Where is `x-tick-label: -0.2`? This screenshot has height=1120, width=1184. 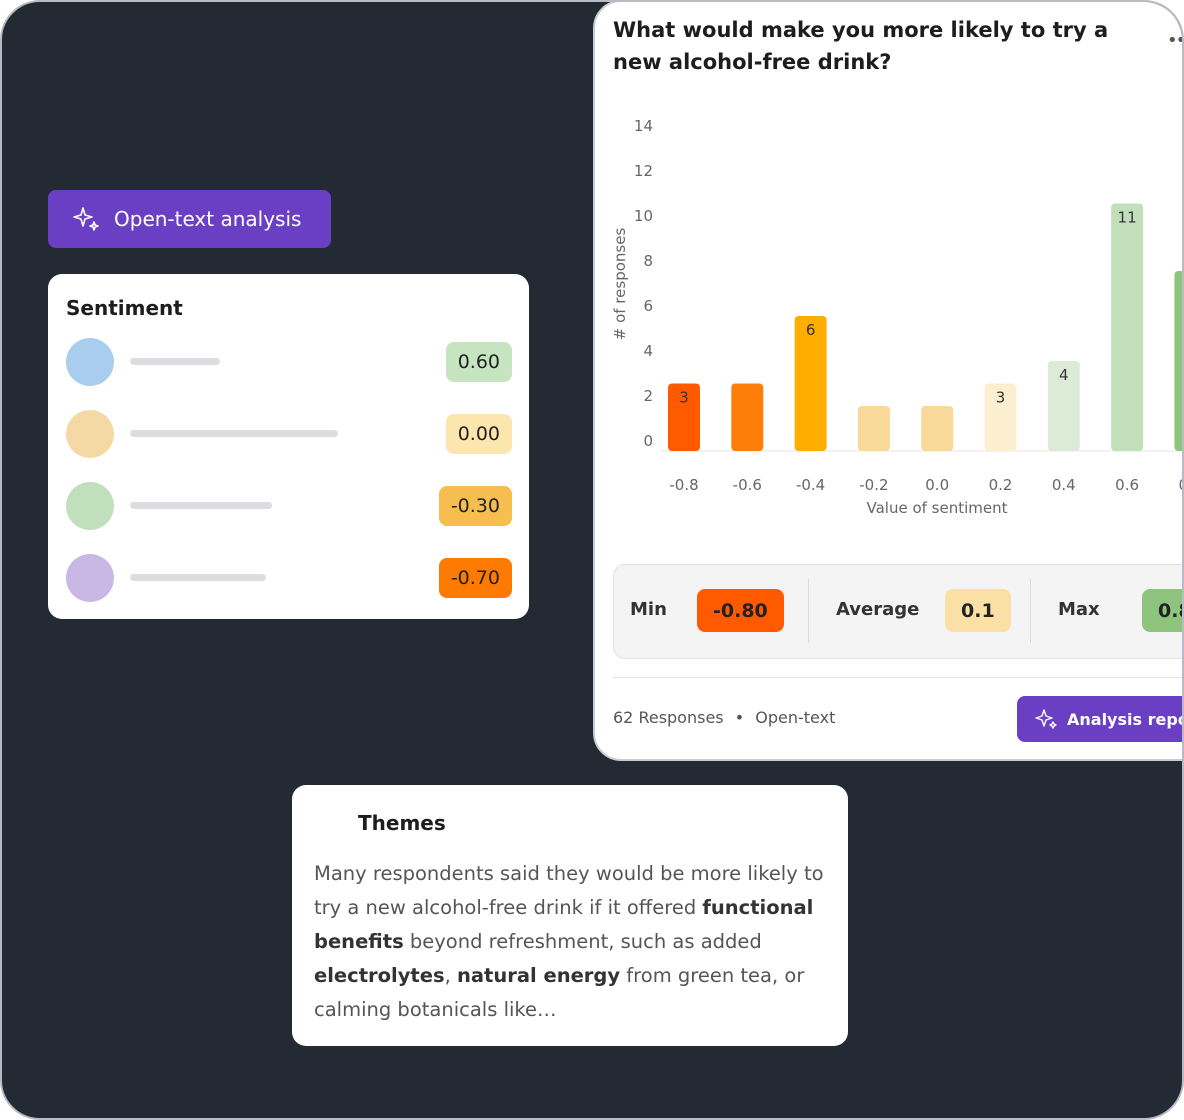 x-tick-label: -0.2 is located at coordinates (873, 485).